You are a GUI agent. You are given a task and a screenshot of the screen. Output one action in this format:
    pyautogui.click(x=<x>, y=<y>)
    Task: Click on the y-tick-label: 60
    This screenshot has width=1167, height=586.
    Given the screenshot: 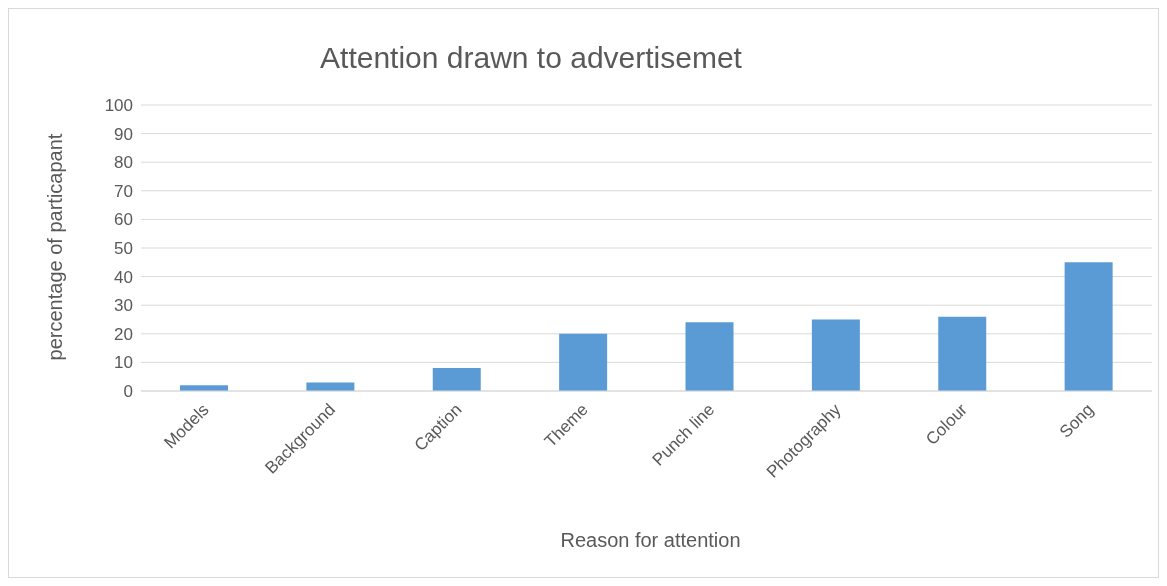 What is the action you would take?
    pyautogui.click(x=123, y=220)
    